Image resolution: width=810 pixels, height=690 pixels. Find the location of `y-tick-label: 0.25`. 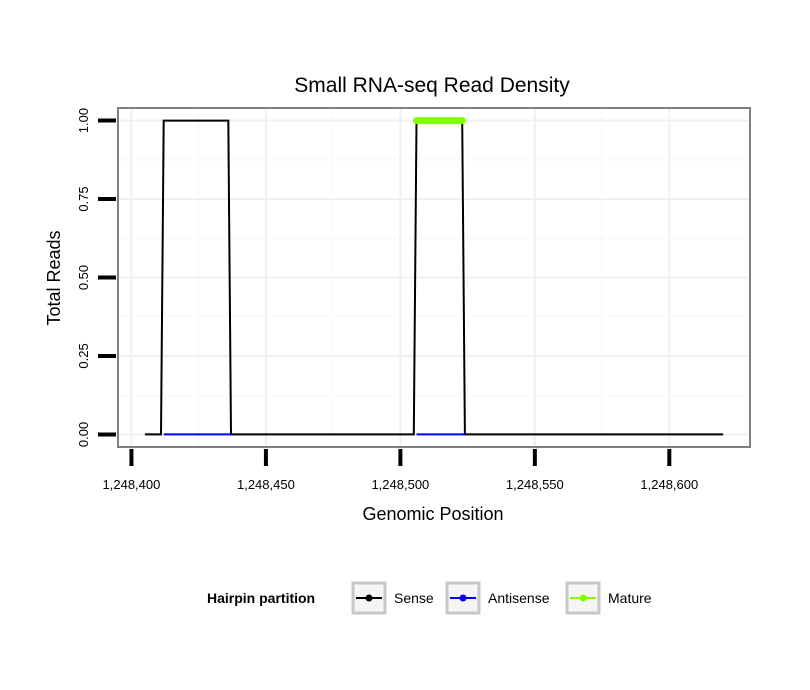

y-tick-label: 0.25 is located at coordinates (83, 355).